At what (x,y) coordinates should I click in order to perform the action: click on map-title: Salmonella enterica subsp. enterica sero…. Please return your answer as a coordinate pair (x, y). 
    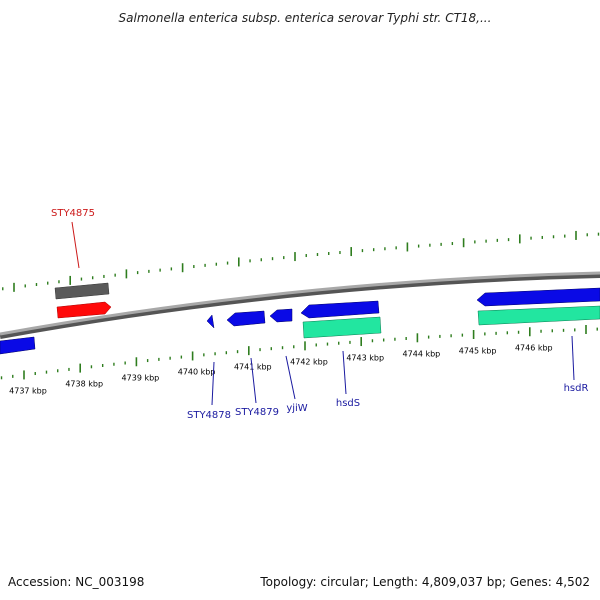
    Looking at the image, I should click on (305, 18).